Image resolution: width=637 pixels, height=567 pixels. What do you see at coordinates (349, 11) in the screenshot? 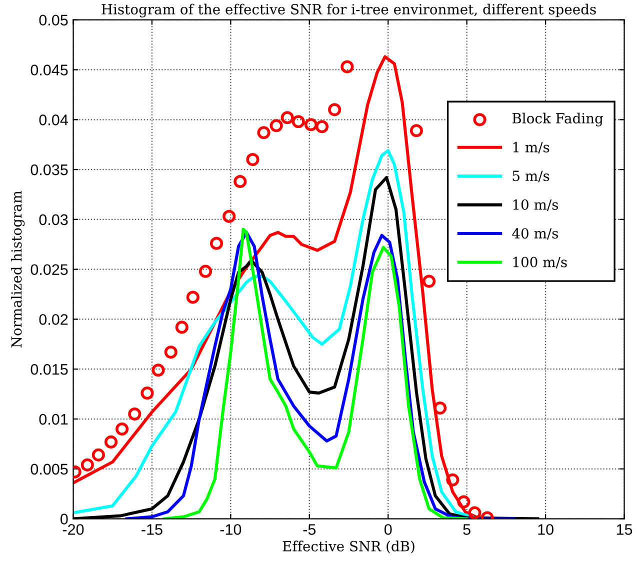
I see `chart-title: Histogram of the effective SNR for i-tree environmet, different speeds` at bounding box center [349, 11].